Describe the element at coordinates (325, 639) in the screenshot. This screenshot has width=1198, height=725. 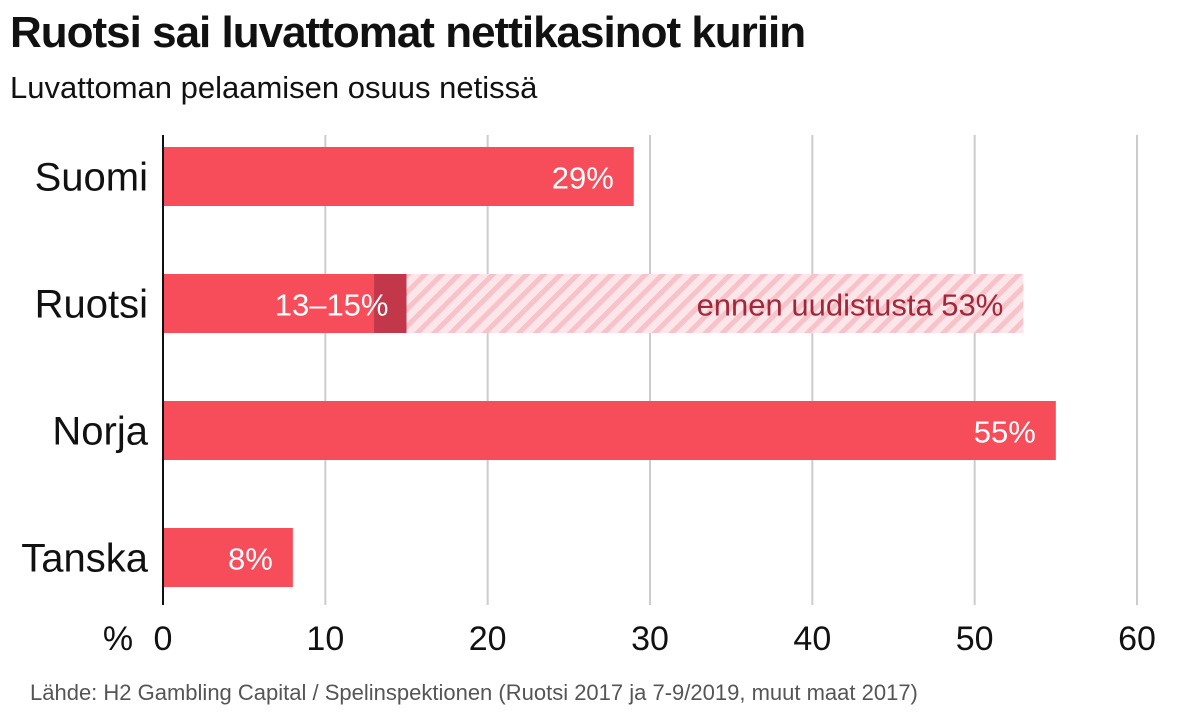
I see `x-tick-label: 10` at that location.